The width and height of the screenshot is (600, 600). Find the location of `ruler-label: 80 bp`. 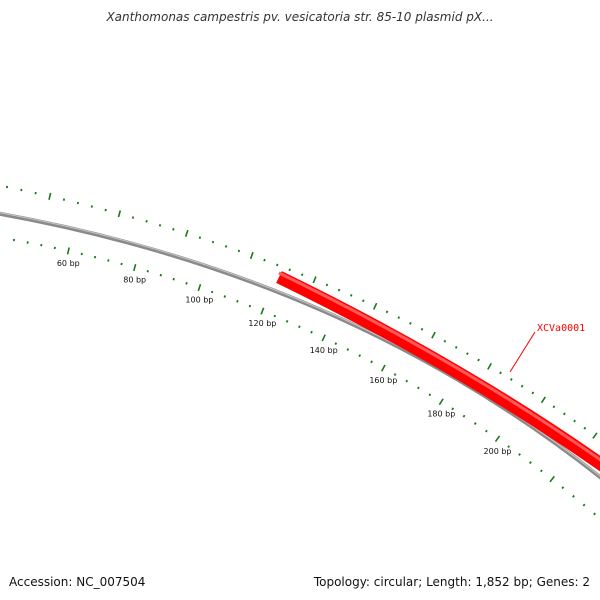

ruler-label: 80 bp is located at coordinates (134, 280).